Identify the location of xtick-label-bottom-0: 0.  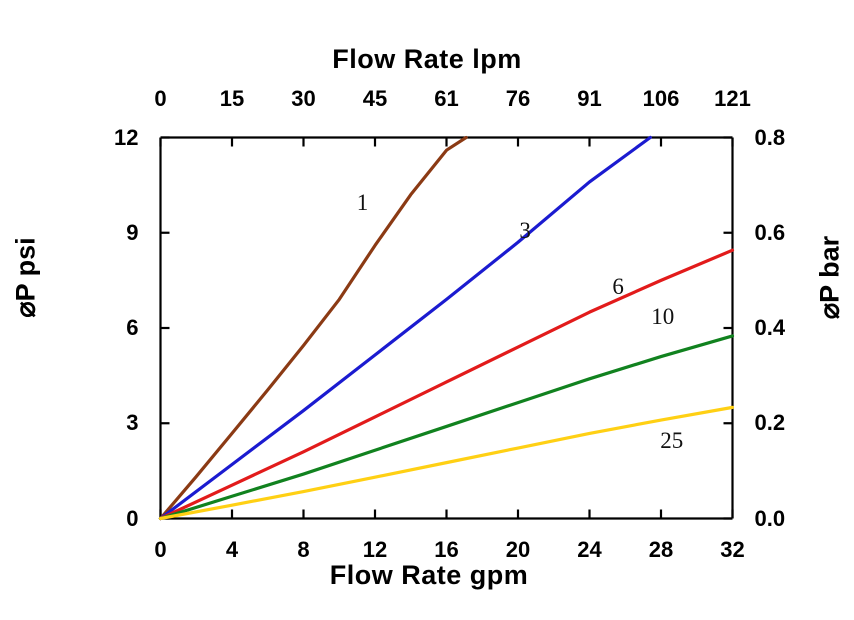
(160, 549).